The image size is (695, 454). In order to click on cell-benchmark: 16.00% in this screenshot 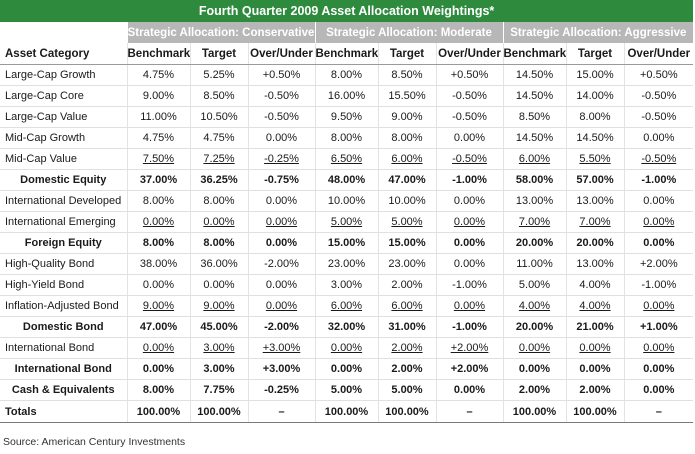, I will do `click(346, 96)`.